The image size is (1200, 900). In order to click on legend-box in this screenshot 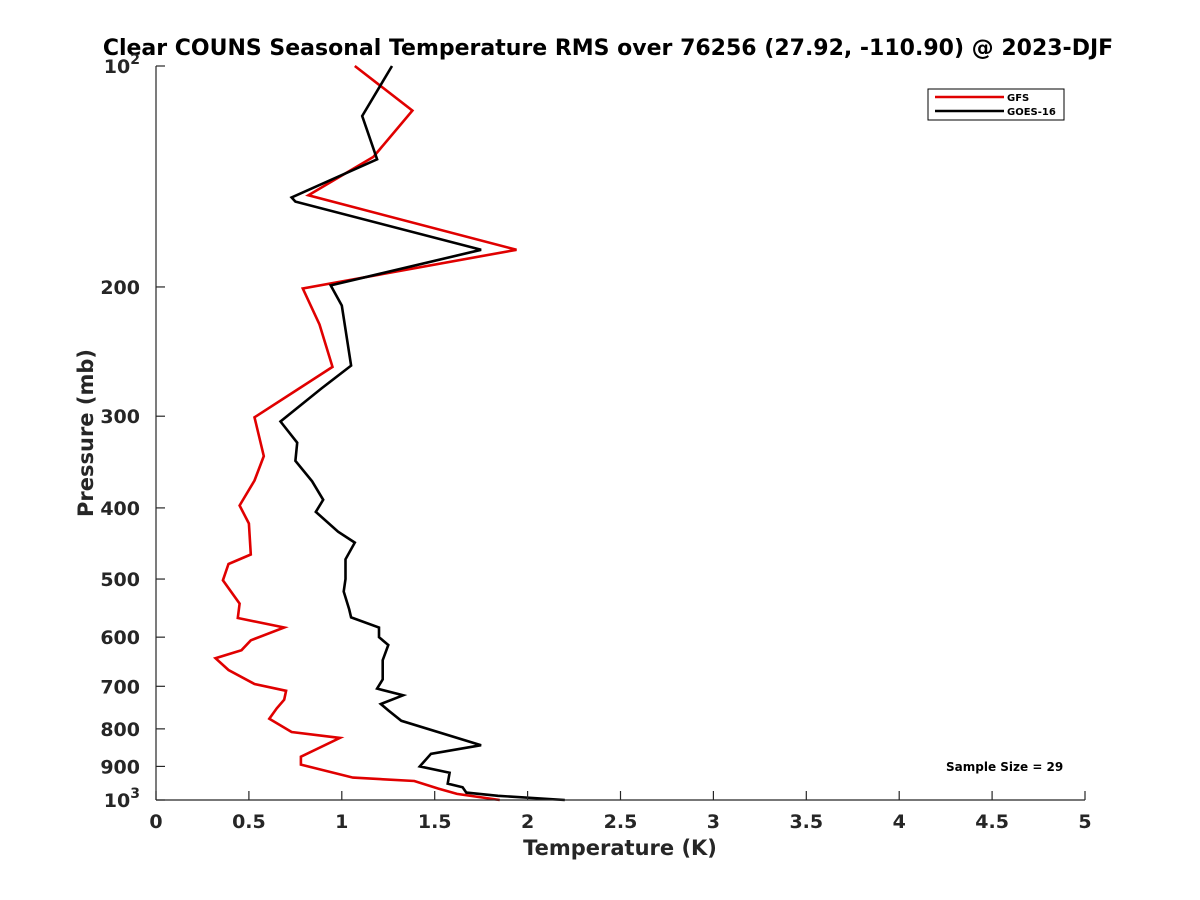, I will do `click(996, 104)`.